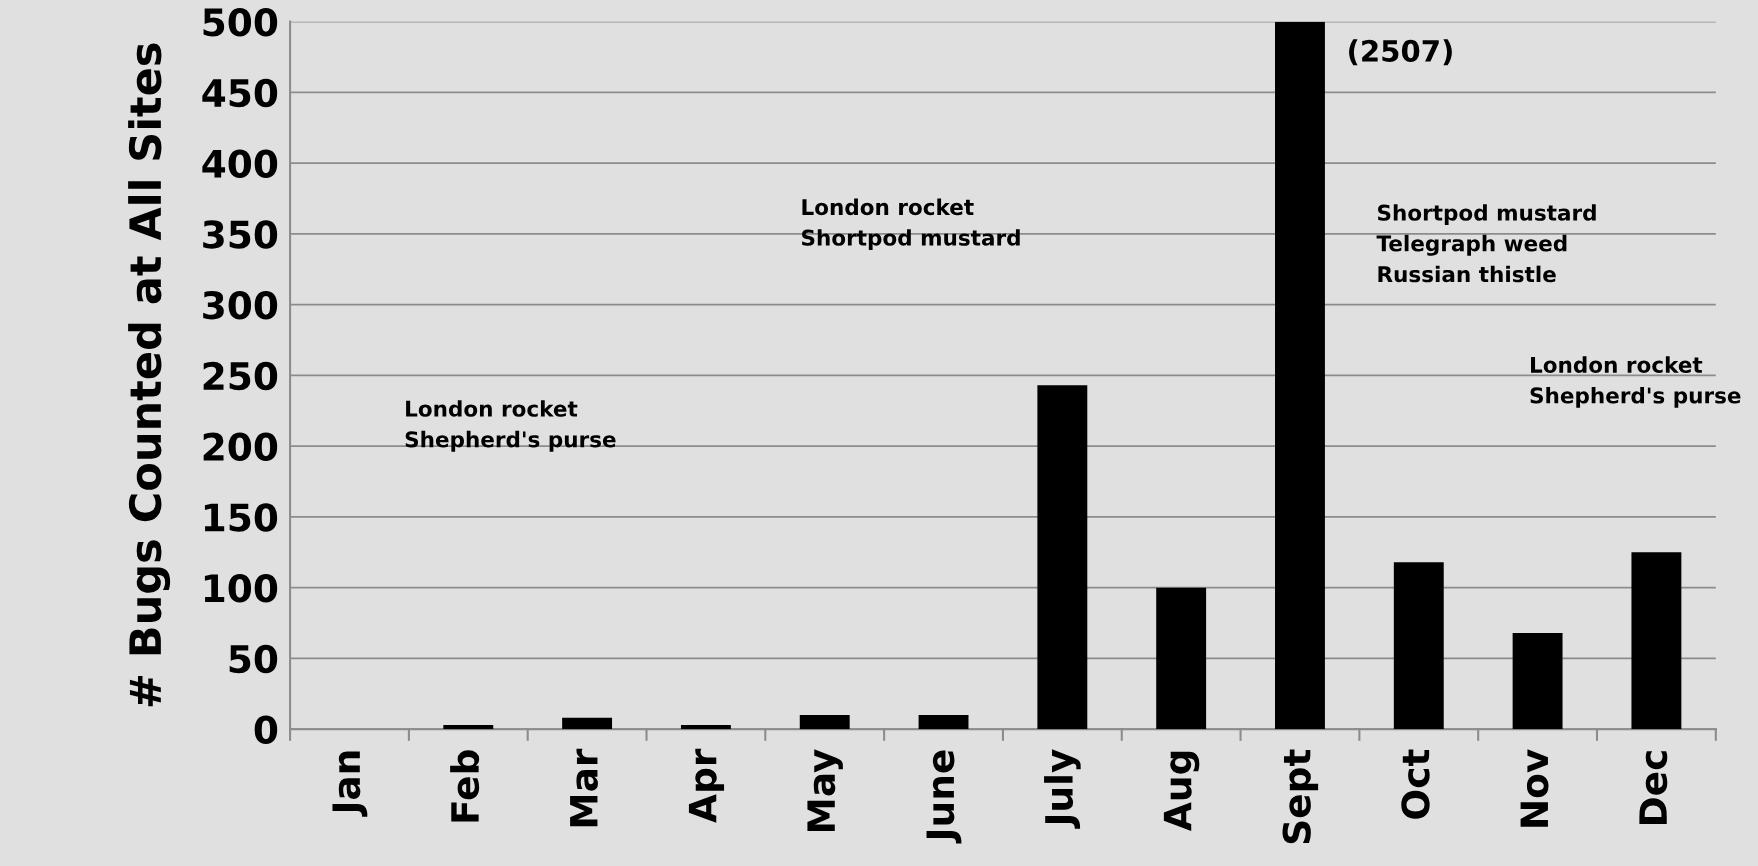  What do you see at coordinates (1534, 788) in the screenshot?
I see `x-tick-label: Nov` at bounding box center [1534, 788].